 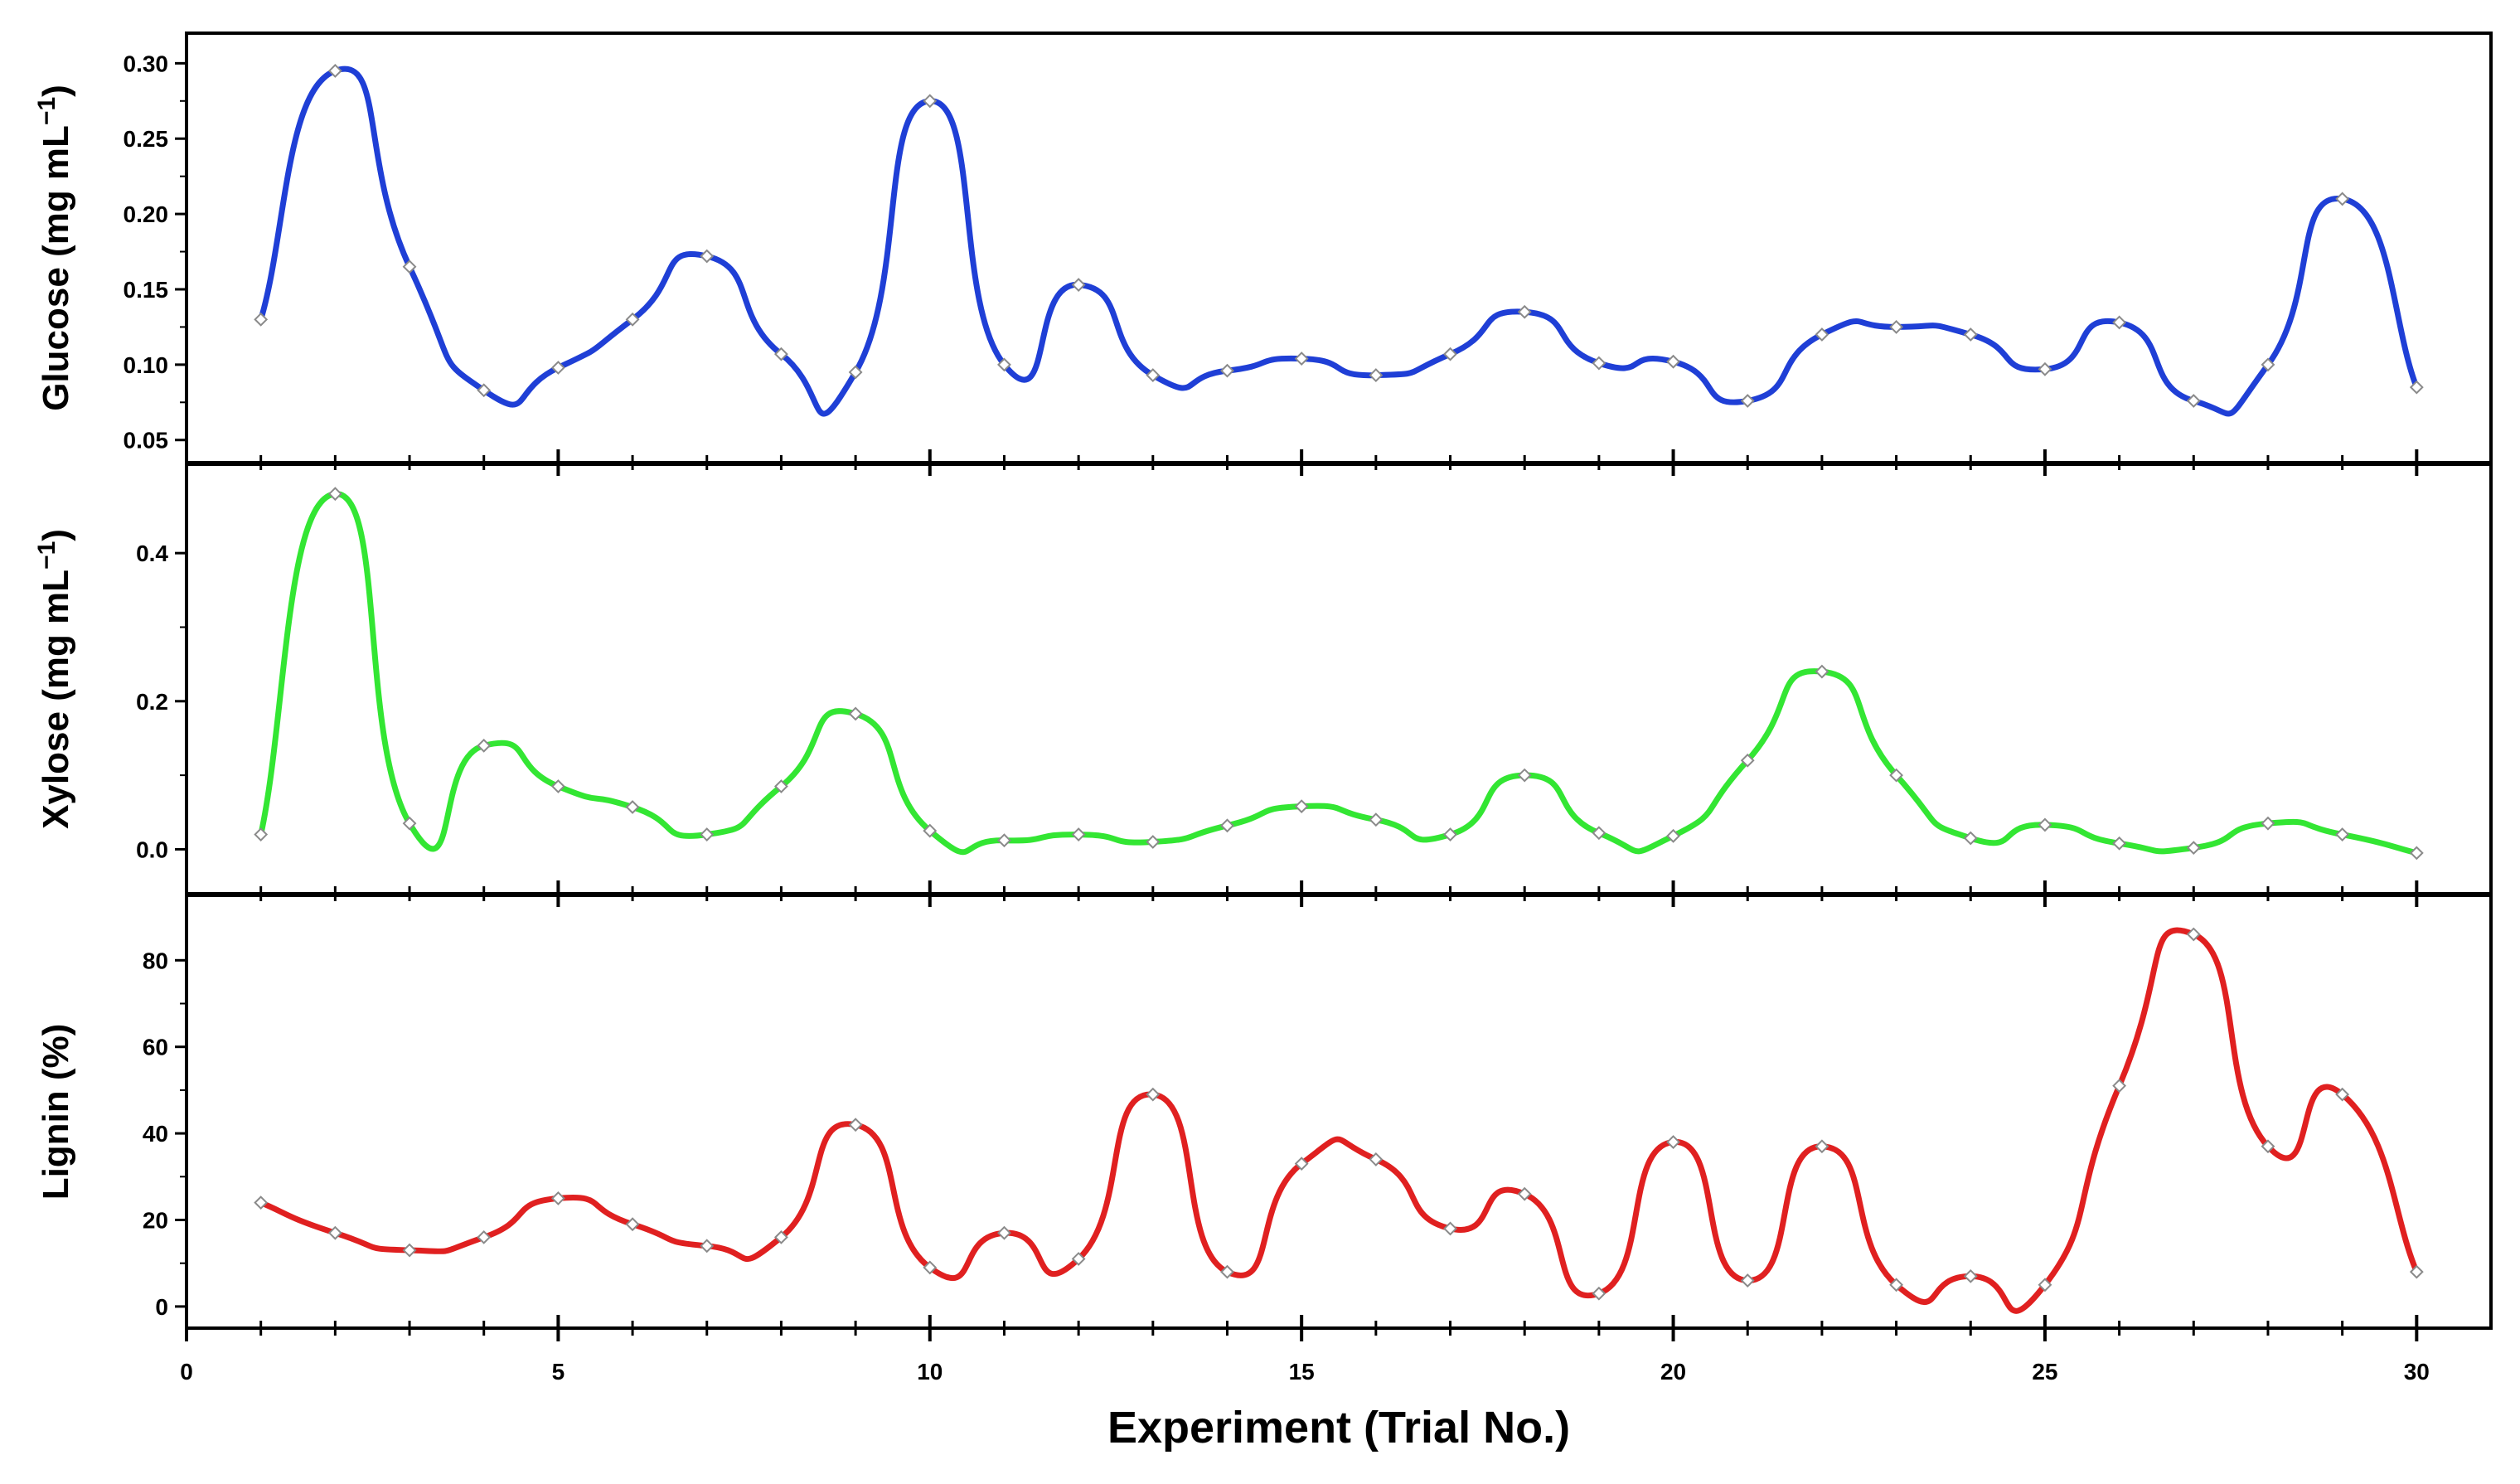 I want to click on x-tick-label: 15, so click(x=1302, y=1372).